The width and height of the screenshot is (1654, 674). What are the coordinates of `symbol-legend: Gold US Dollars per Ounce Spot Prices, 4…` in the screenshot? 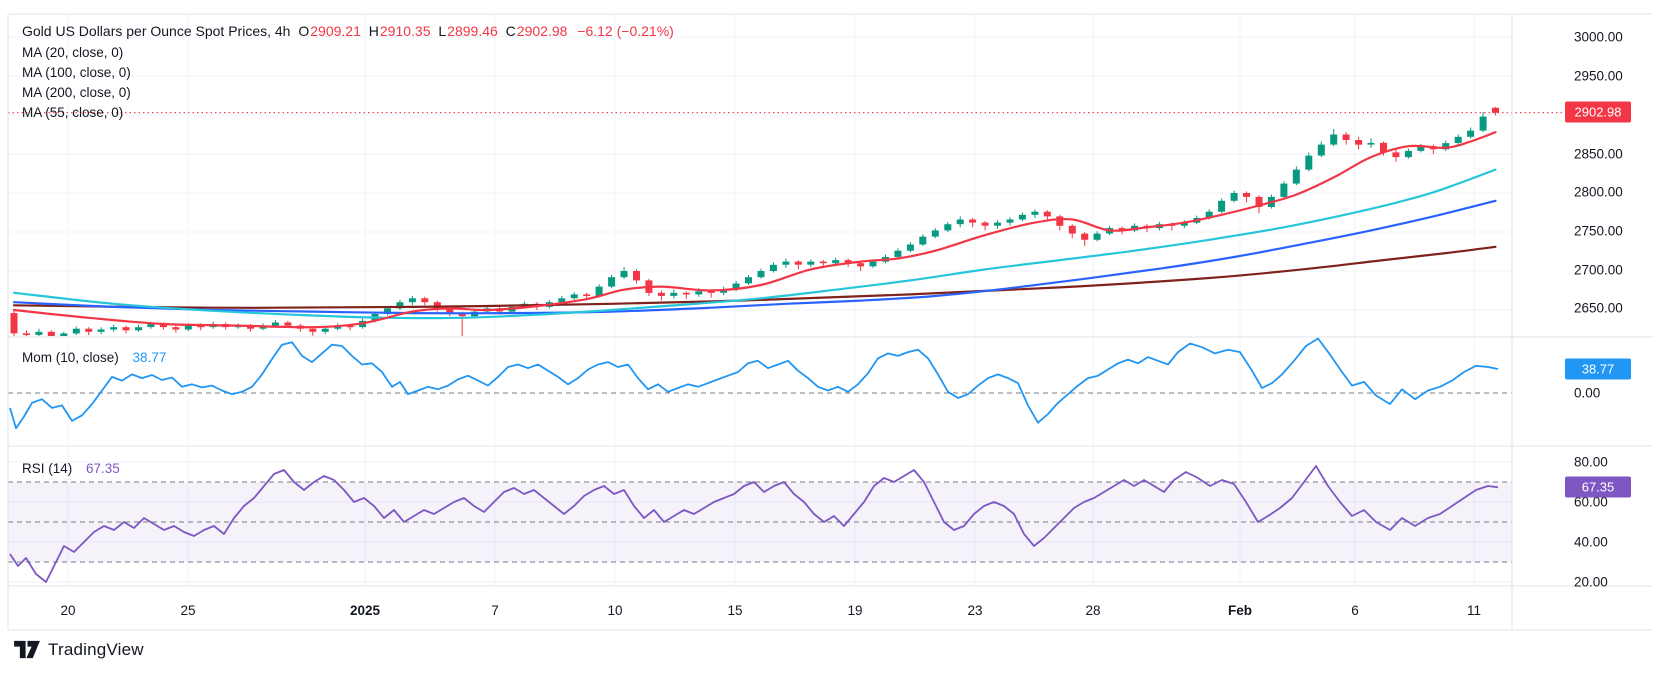 It's located at (348, 31).